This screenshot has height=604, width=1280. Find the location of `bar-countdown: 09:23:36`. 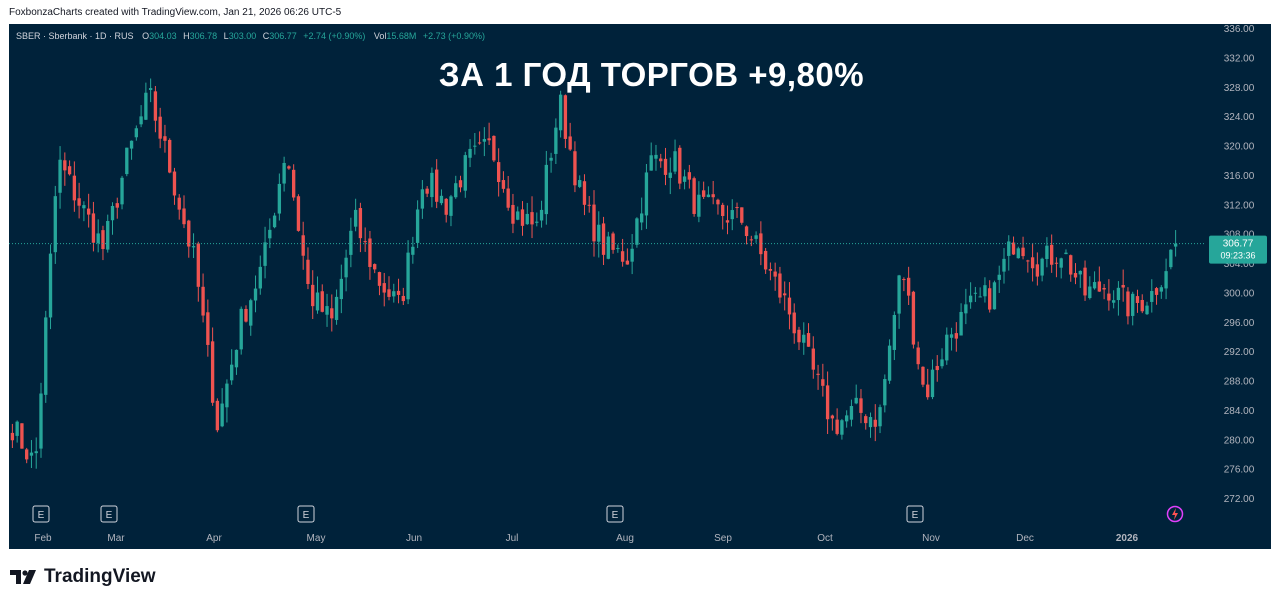

bar-countdown: 09:23:36 is located at coordinates (1237, 256).